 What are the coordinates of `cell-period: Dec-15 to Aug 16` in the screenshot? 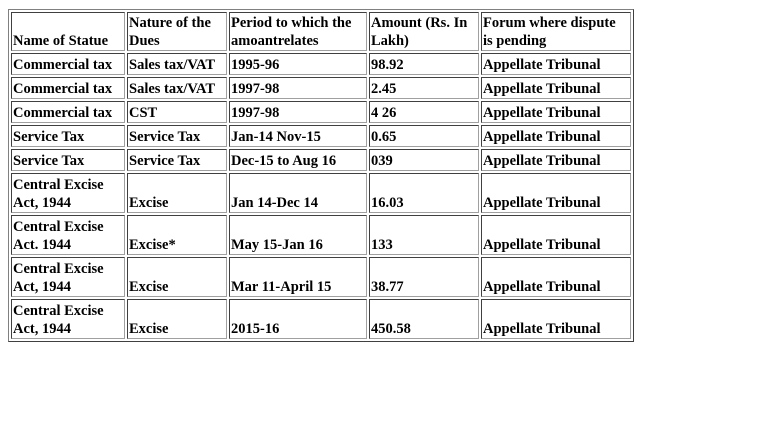 It's located at (298, 160).